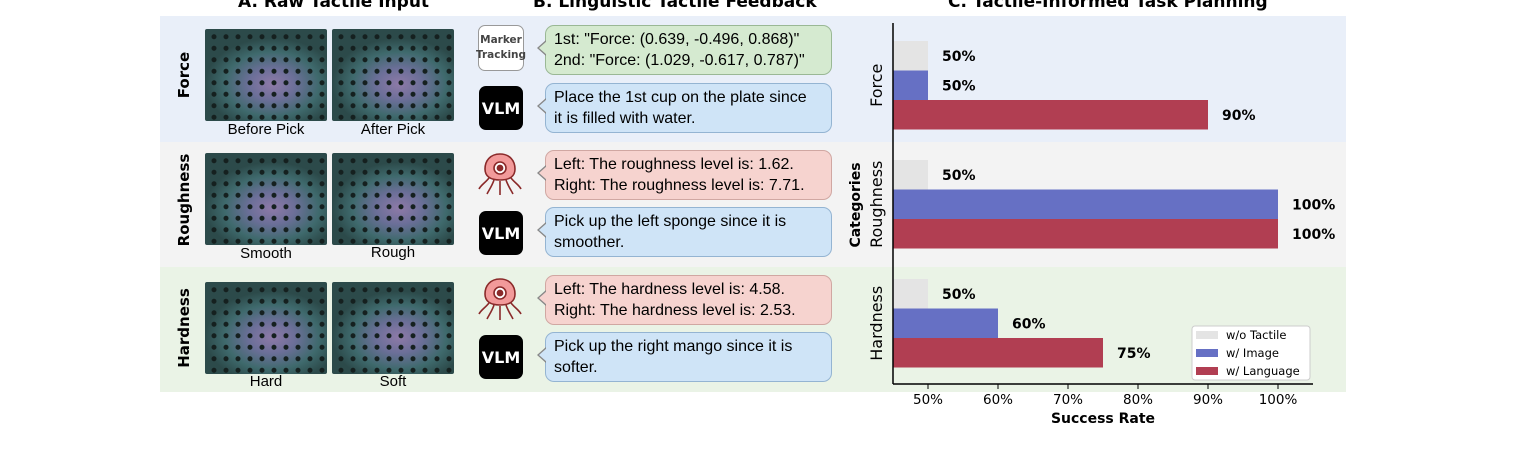 The width and height of the screenshot is (1515, 456). Describe the element at coordinates (1138, 400) in the screenshot. I see `x-tick-label-80: 80%` at that location.